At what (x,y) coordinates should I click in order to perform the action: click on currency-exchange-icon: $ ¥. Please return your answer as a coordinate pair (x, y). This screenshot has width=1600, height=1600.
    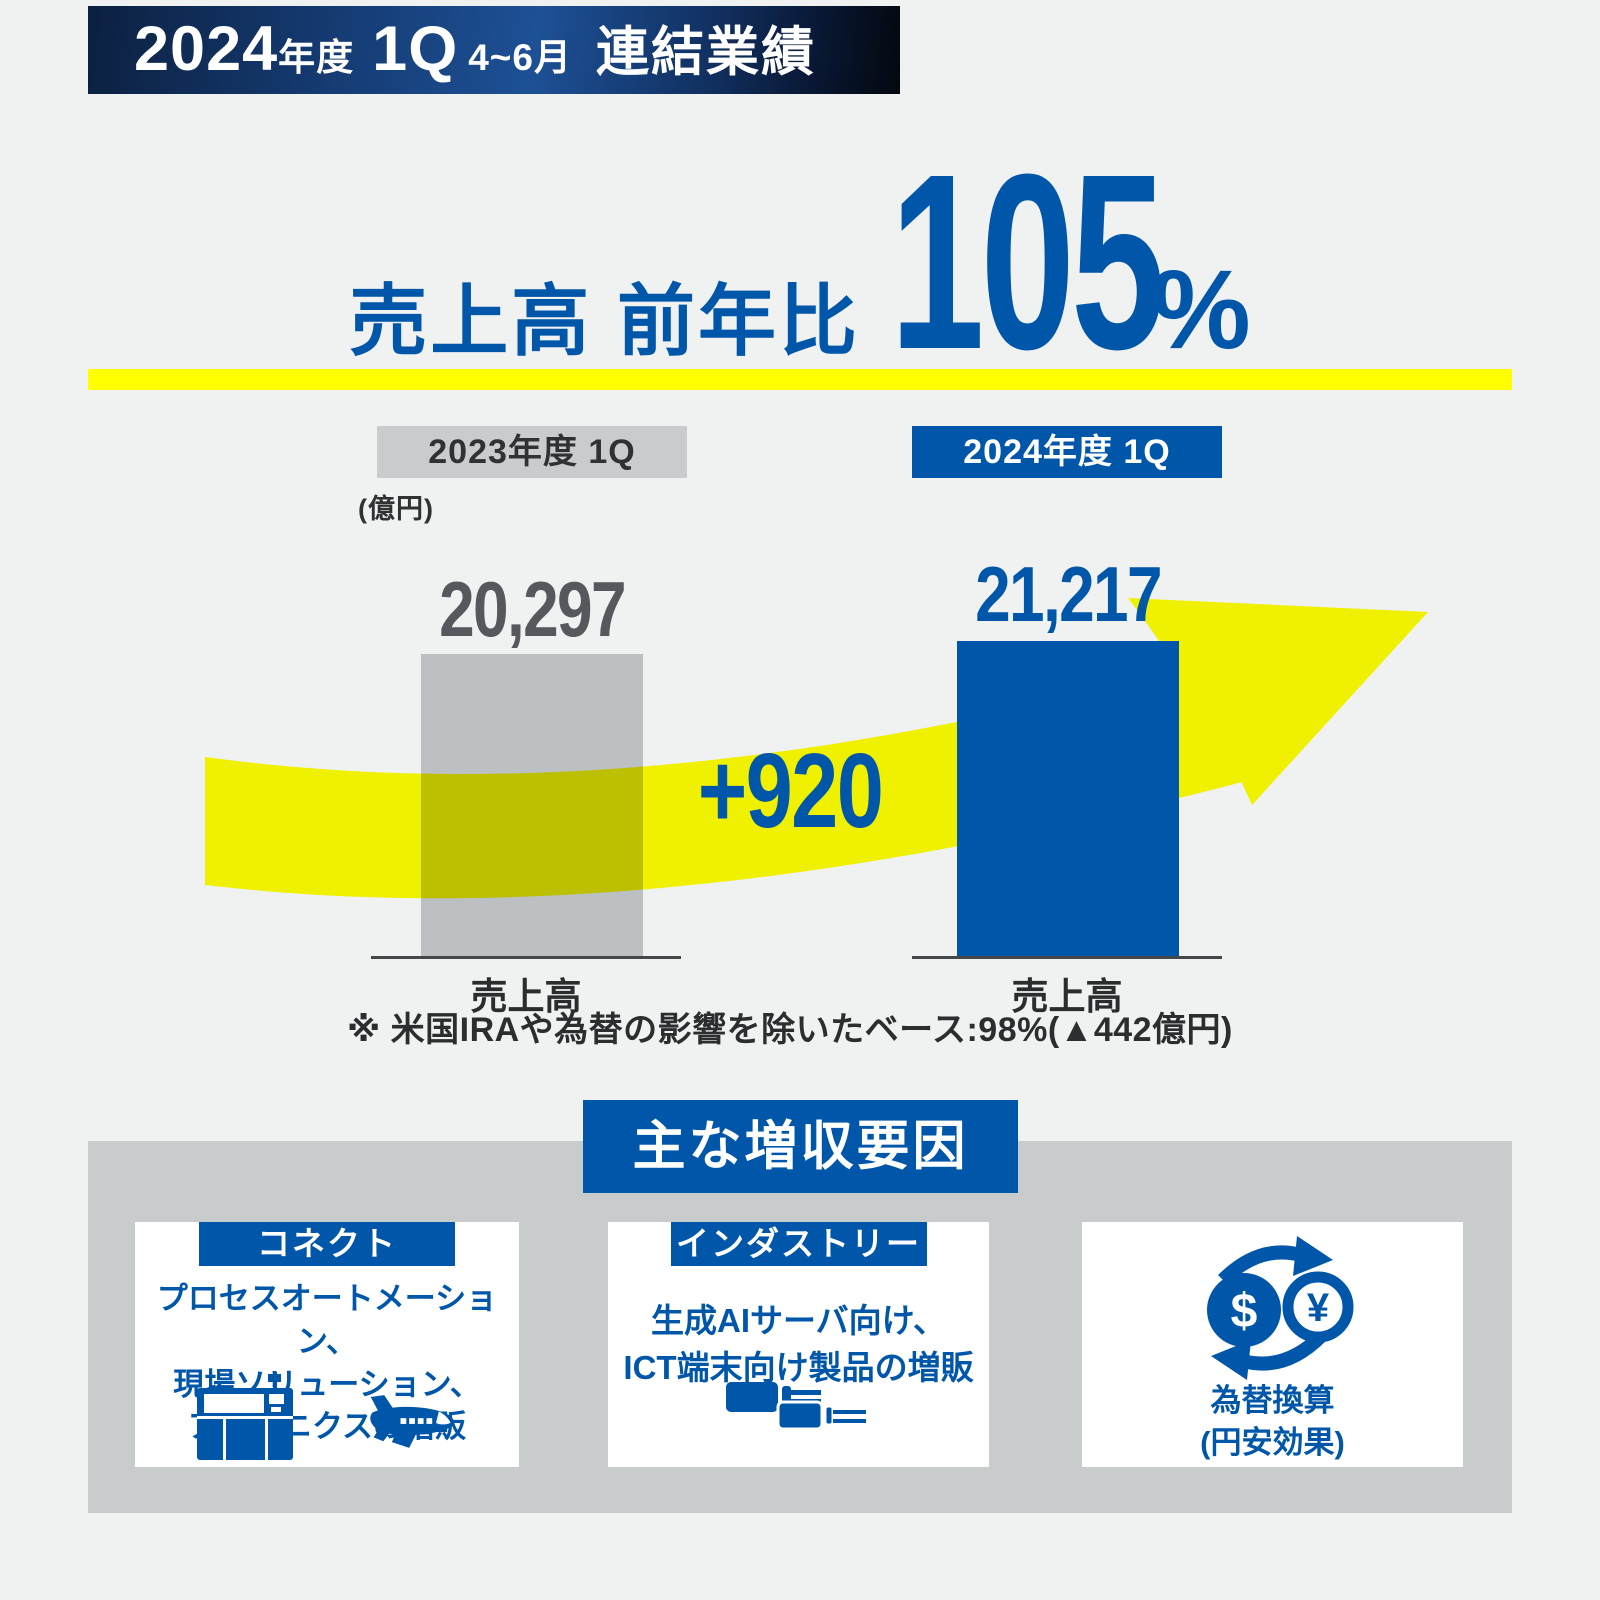
    Looking at the image, I should click on (1280, 1308).